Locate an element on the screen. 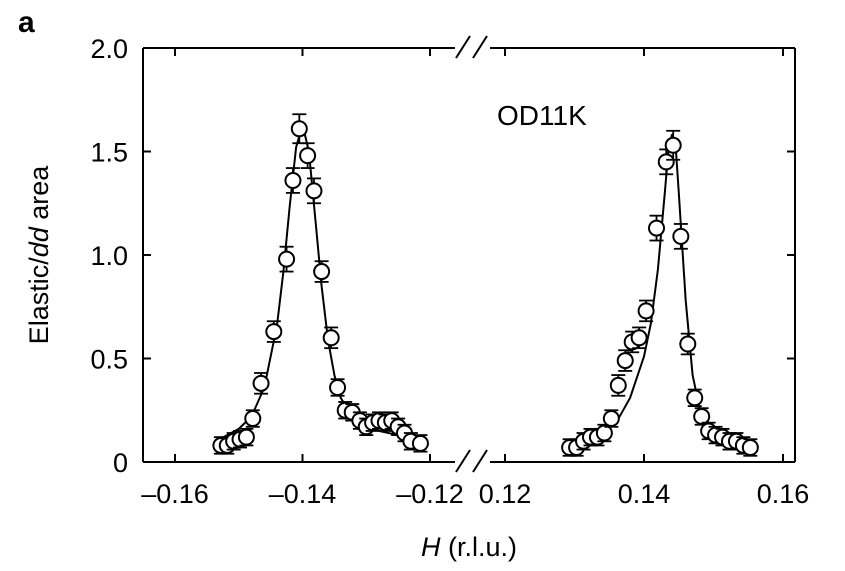 Image resolution: width=845 pixels, height=571 pixels. y-tick-label: 0 is located at coordinates (120, 463).